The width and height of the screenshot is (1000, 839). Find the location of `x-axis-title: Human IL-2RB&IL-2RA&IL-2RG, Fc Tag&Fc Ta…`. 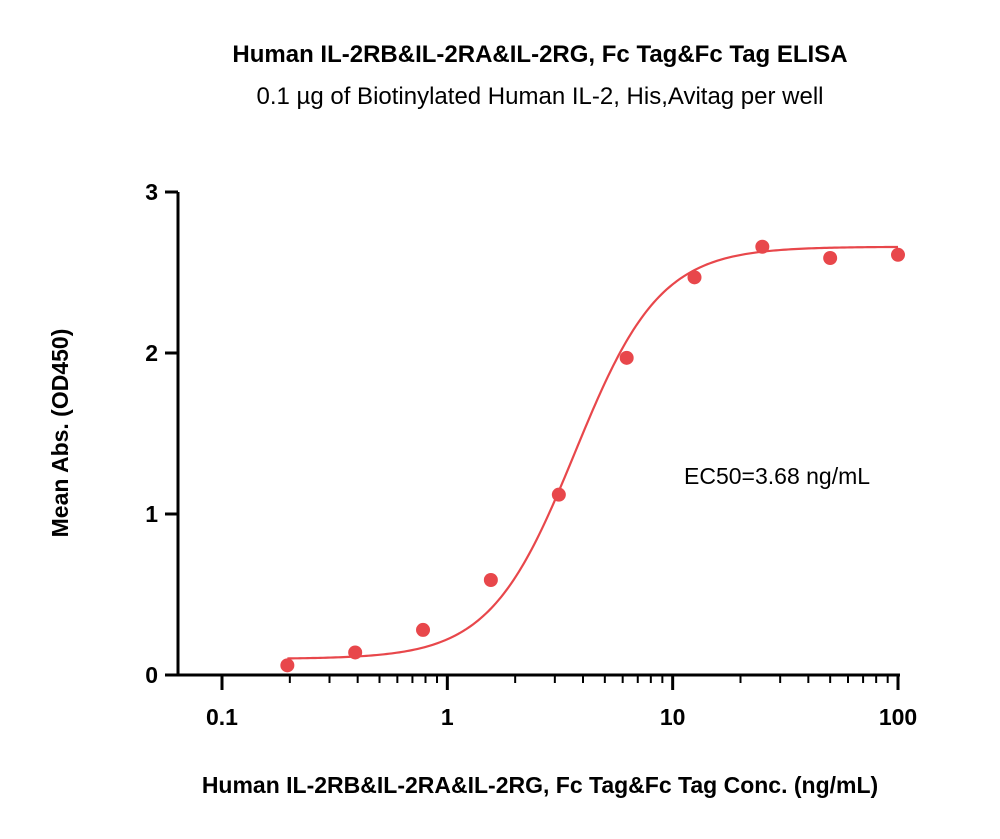

x-axis-title: Human IL-2RB&IL-2RA&IL-2RG, Fc Tag&Fc Ta… is located at coordinates (540, 785).